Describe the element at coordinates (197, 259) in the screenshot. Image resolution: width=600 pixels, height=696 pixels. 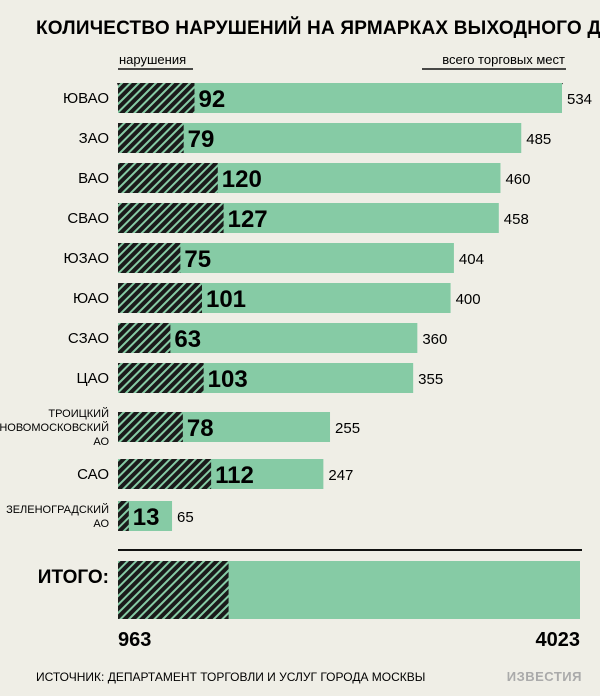
I see `violation-label: 75` at that location.